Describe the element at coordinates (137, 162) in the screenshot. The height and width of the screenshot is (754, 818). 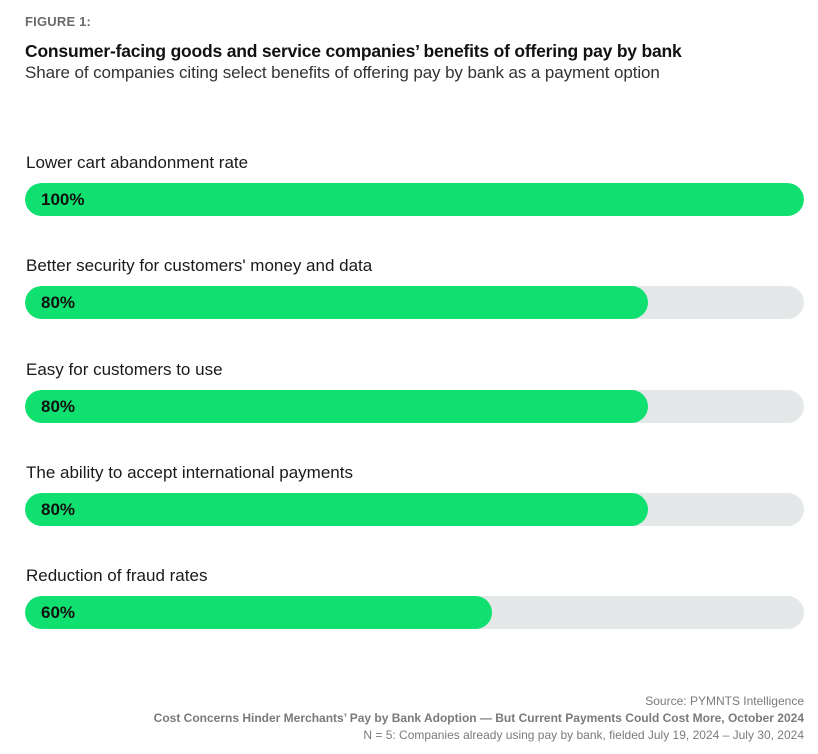
I see `bar-category-label: Lower cart abandonment rate` at that location.